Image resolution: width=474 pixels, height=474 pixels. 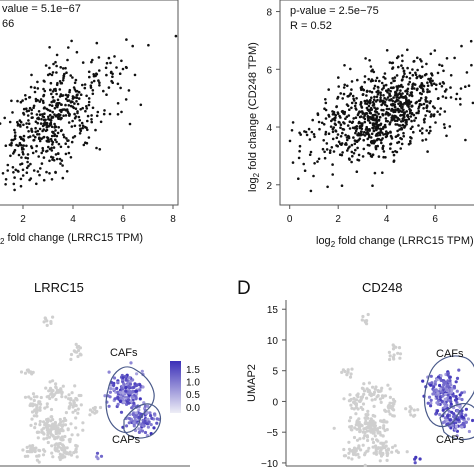 I want to click on y-tick-label: 15, so click(x=273, y=310).